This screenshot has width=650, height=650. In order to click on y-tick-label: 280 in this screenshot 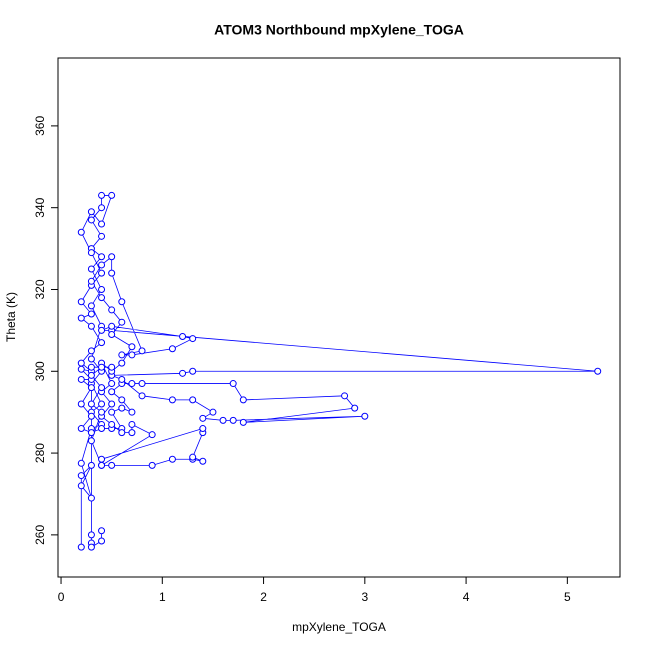, I will do `click(40, 453)`.